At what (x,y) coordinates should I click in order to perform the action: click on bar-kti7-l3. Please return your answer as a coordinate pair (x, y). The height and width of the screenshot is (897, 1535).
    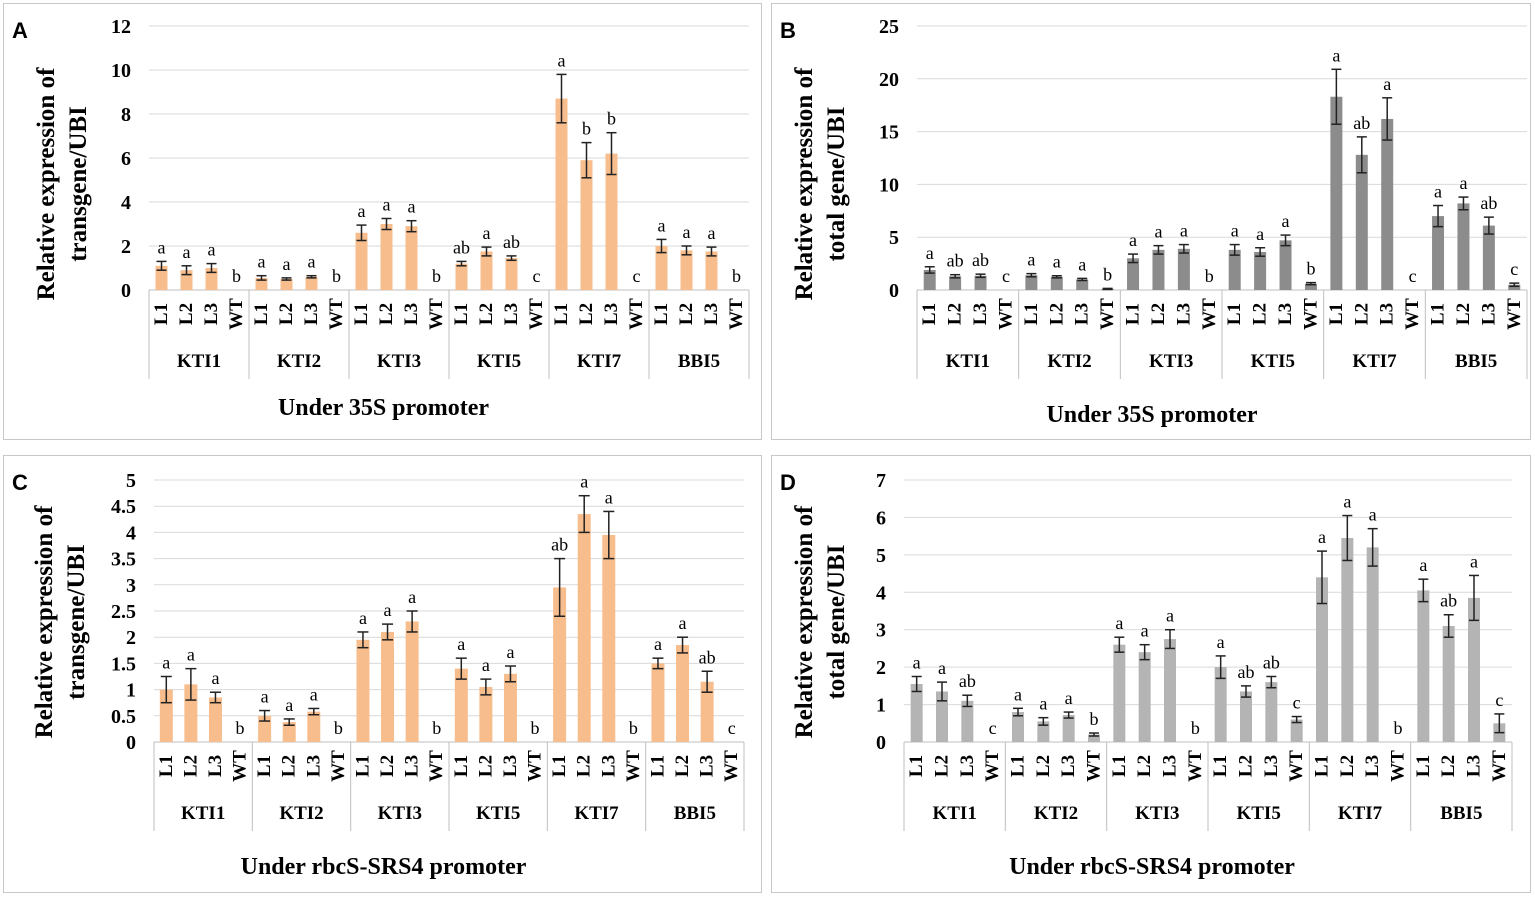
    Looking at the image, I should click on (609, 638).